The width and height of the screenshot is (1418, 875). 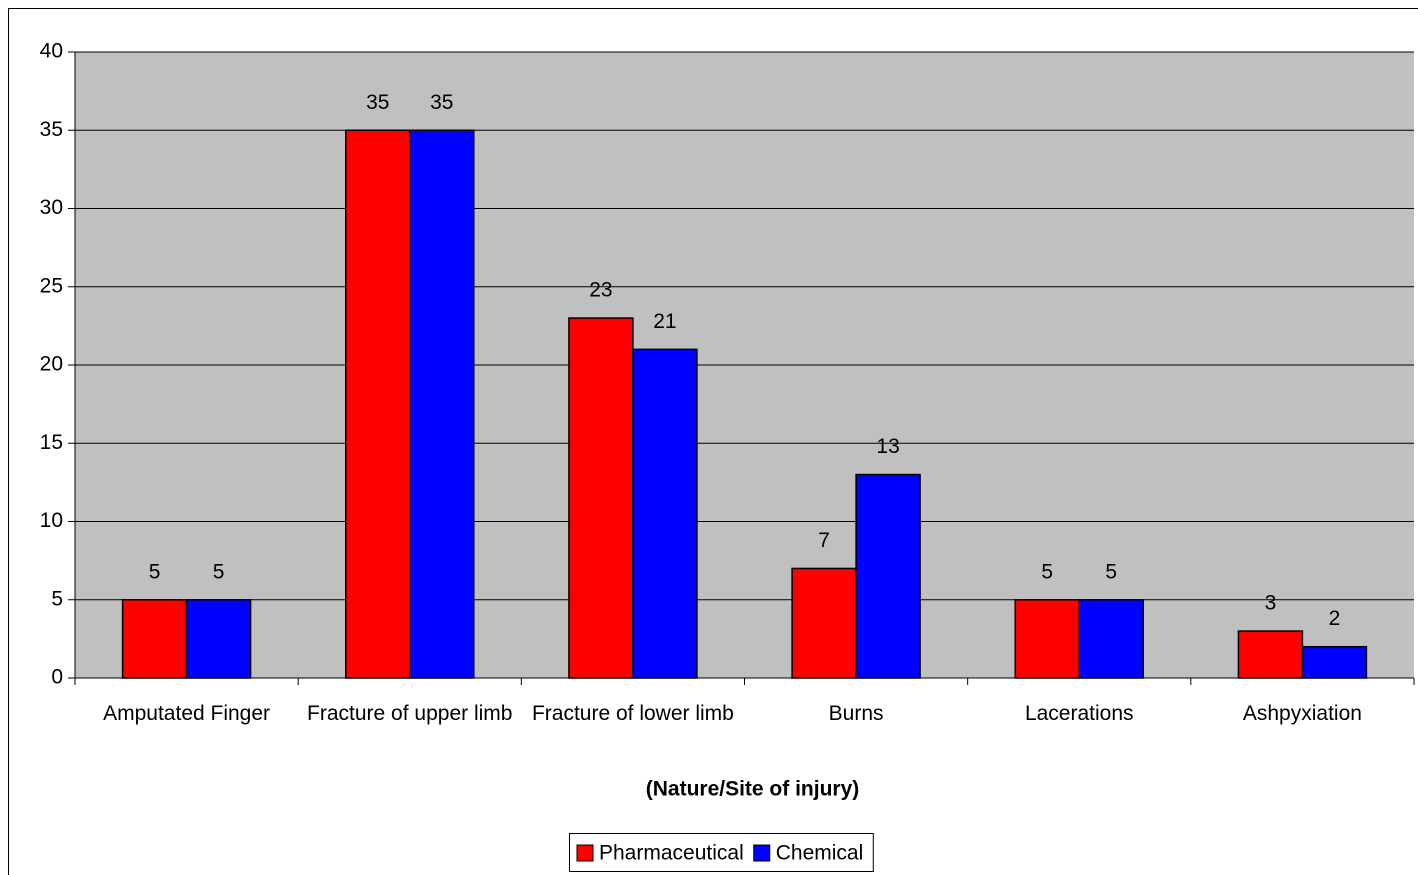 I want to click on legend-box, so click(x=721, y=852).